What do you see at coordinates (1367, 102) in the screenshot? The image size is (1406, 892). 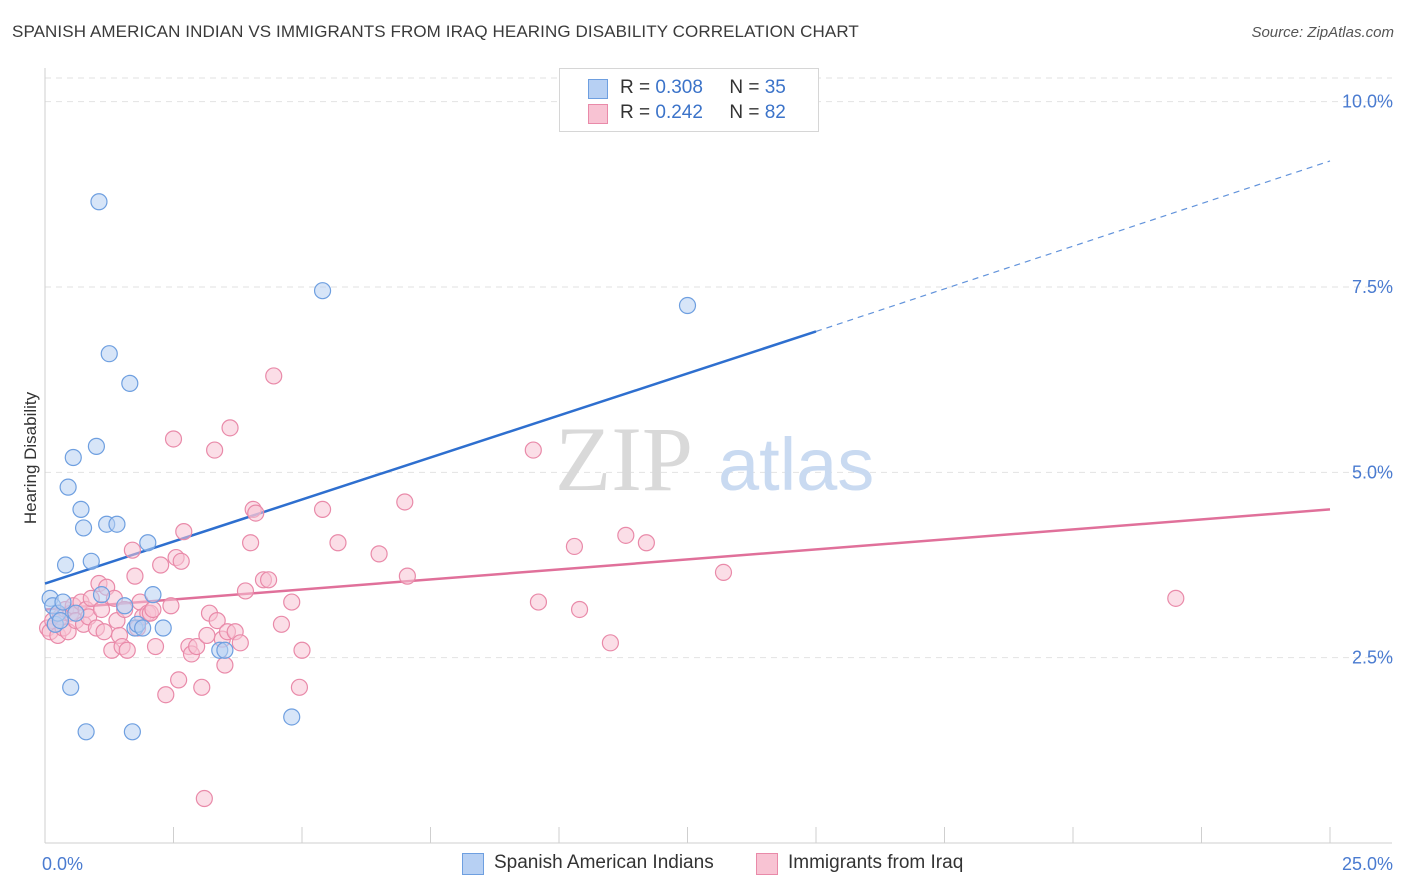 I see `y-tick-label: 10.0%` at bounding box center [1367, 102].